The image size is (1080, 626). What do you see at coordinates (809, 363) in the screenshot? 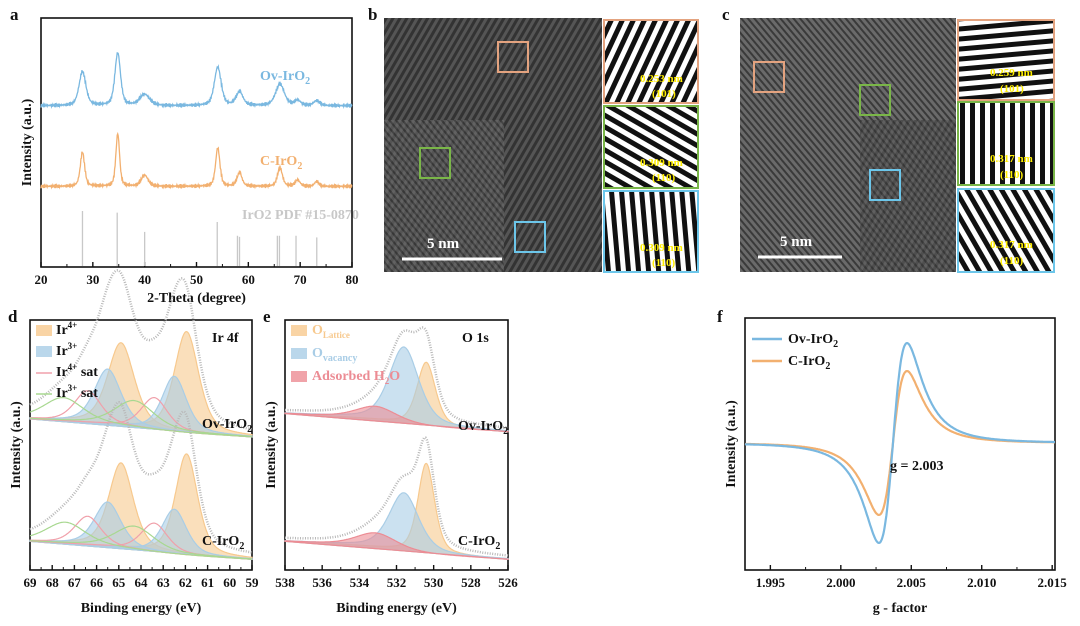
I see `legend-label: C-IrO2` at bounding box center [809, 363].